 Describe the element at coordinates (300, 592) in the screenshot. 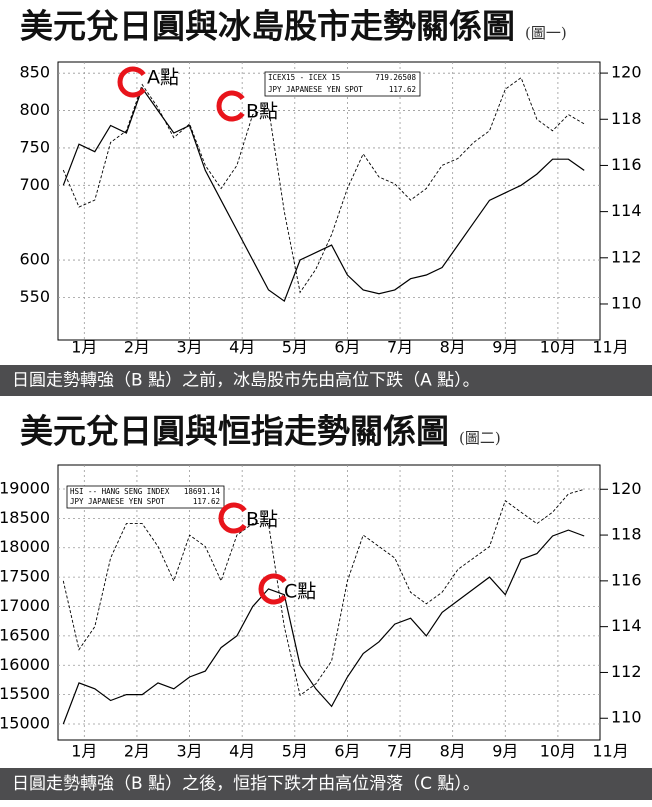

I see `annotation-label: C點` at that location.